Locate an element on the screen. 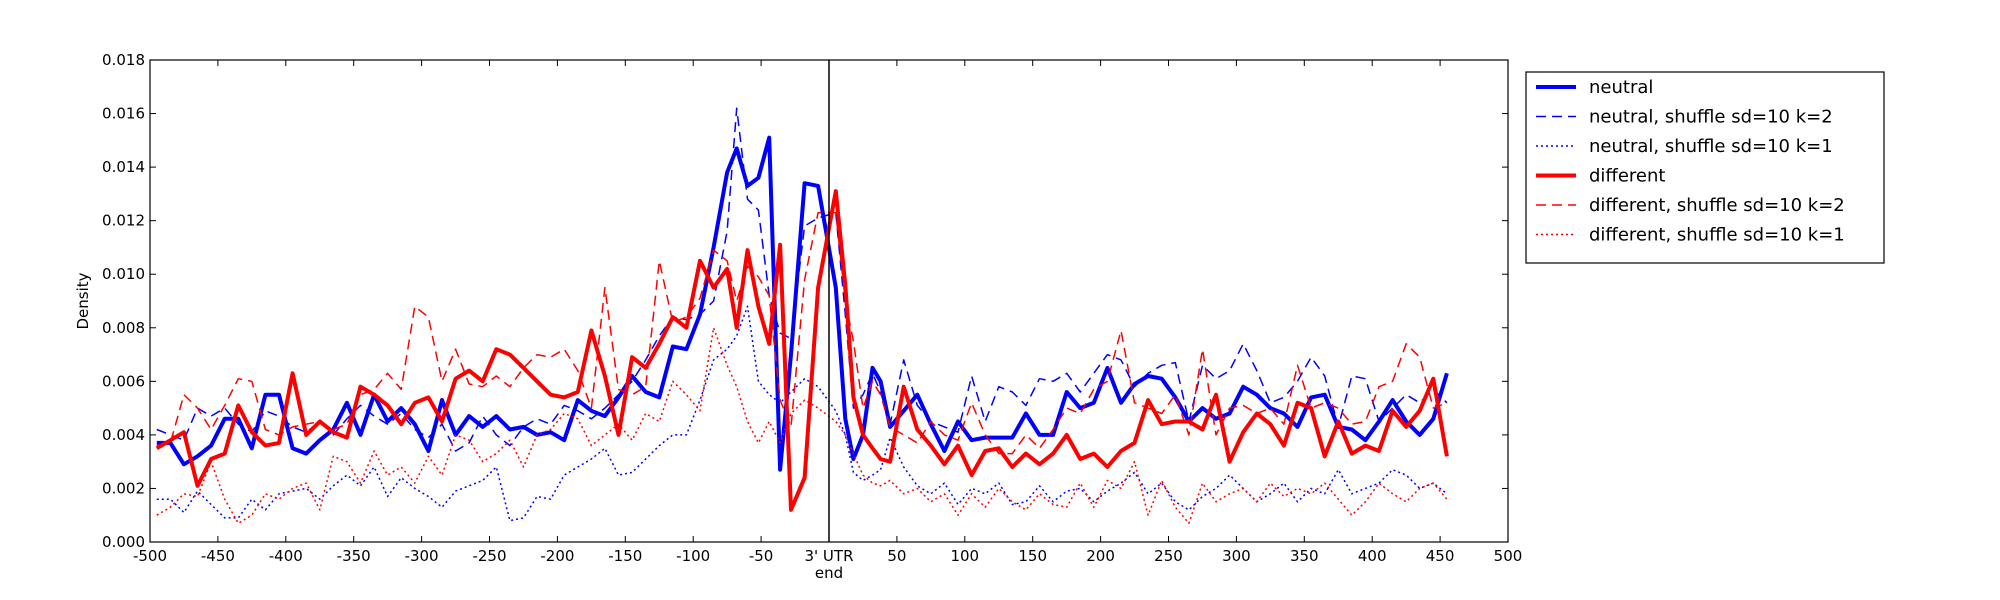 This screenshot has width=2000, height=600. legend-label: neutral is located at coordinates (1621, 87).